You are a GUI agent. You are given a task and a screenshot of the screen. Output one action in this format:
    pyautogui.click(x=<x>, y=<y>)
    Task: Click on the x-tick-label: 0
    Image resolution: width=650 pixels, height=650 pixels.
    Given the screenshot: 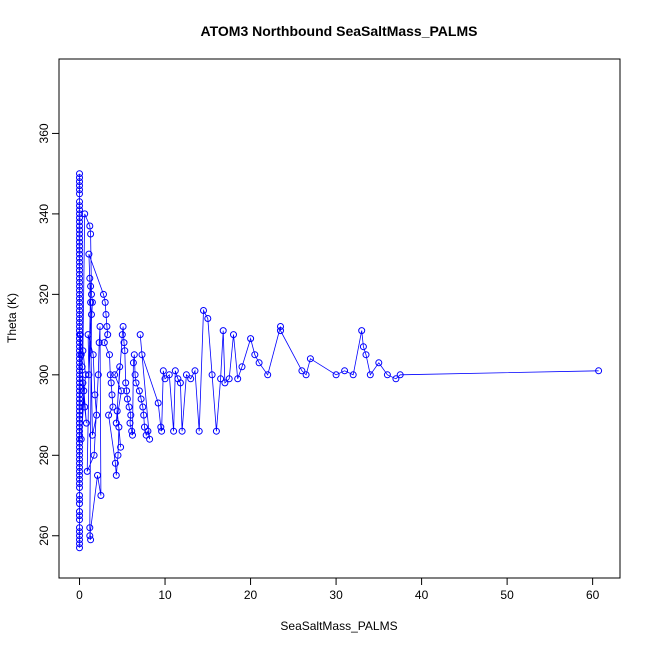 What is the action you would take?
    pyautogui.click(x=79, y=595)
    